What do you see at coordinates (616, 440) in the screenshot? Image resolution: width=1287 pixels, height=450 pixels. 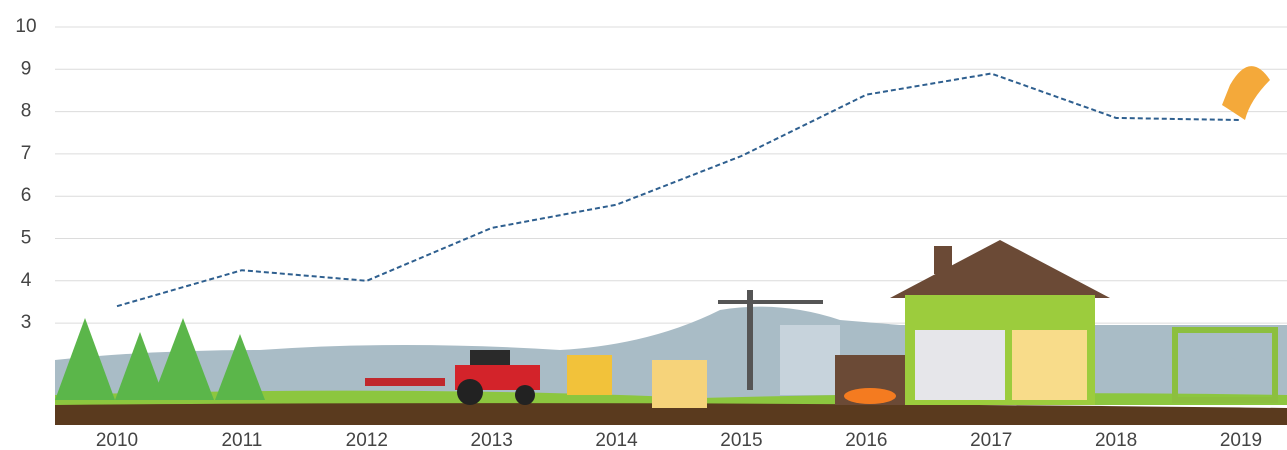 I see `x-tick-label: 2014` at bounding box center [616, 440].